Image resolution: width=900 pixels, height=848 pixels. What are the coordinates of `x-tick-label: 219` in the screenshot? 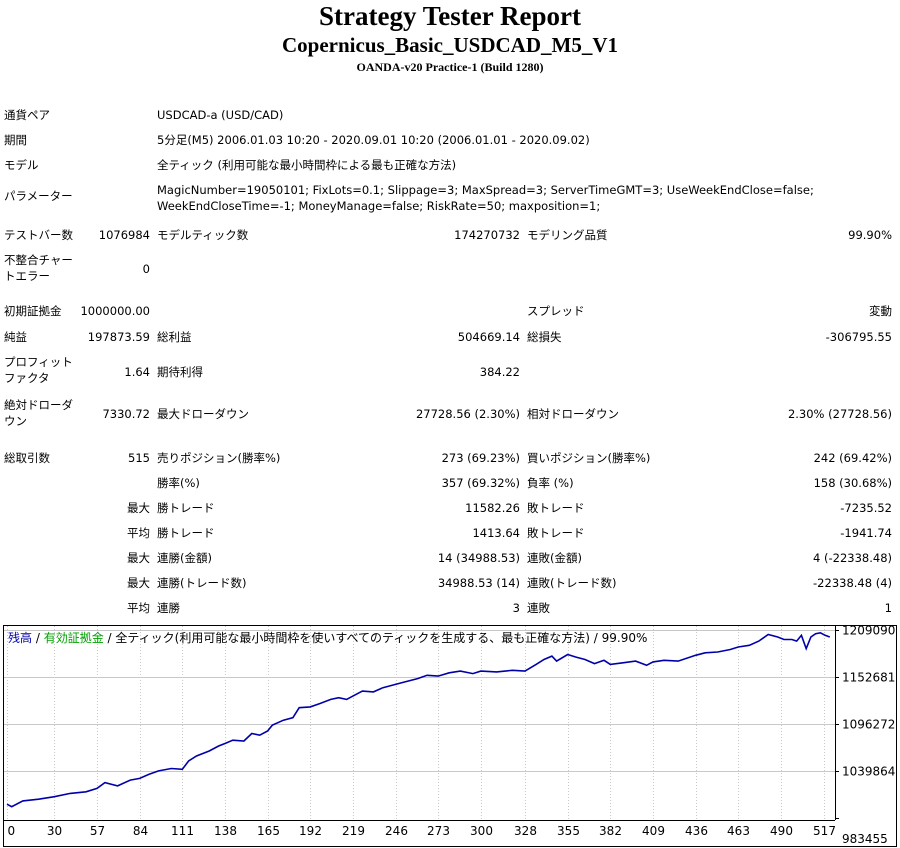 It's located at (353, 831).